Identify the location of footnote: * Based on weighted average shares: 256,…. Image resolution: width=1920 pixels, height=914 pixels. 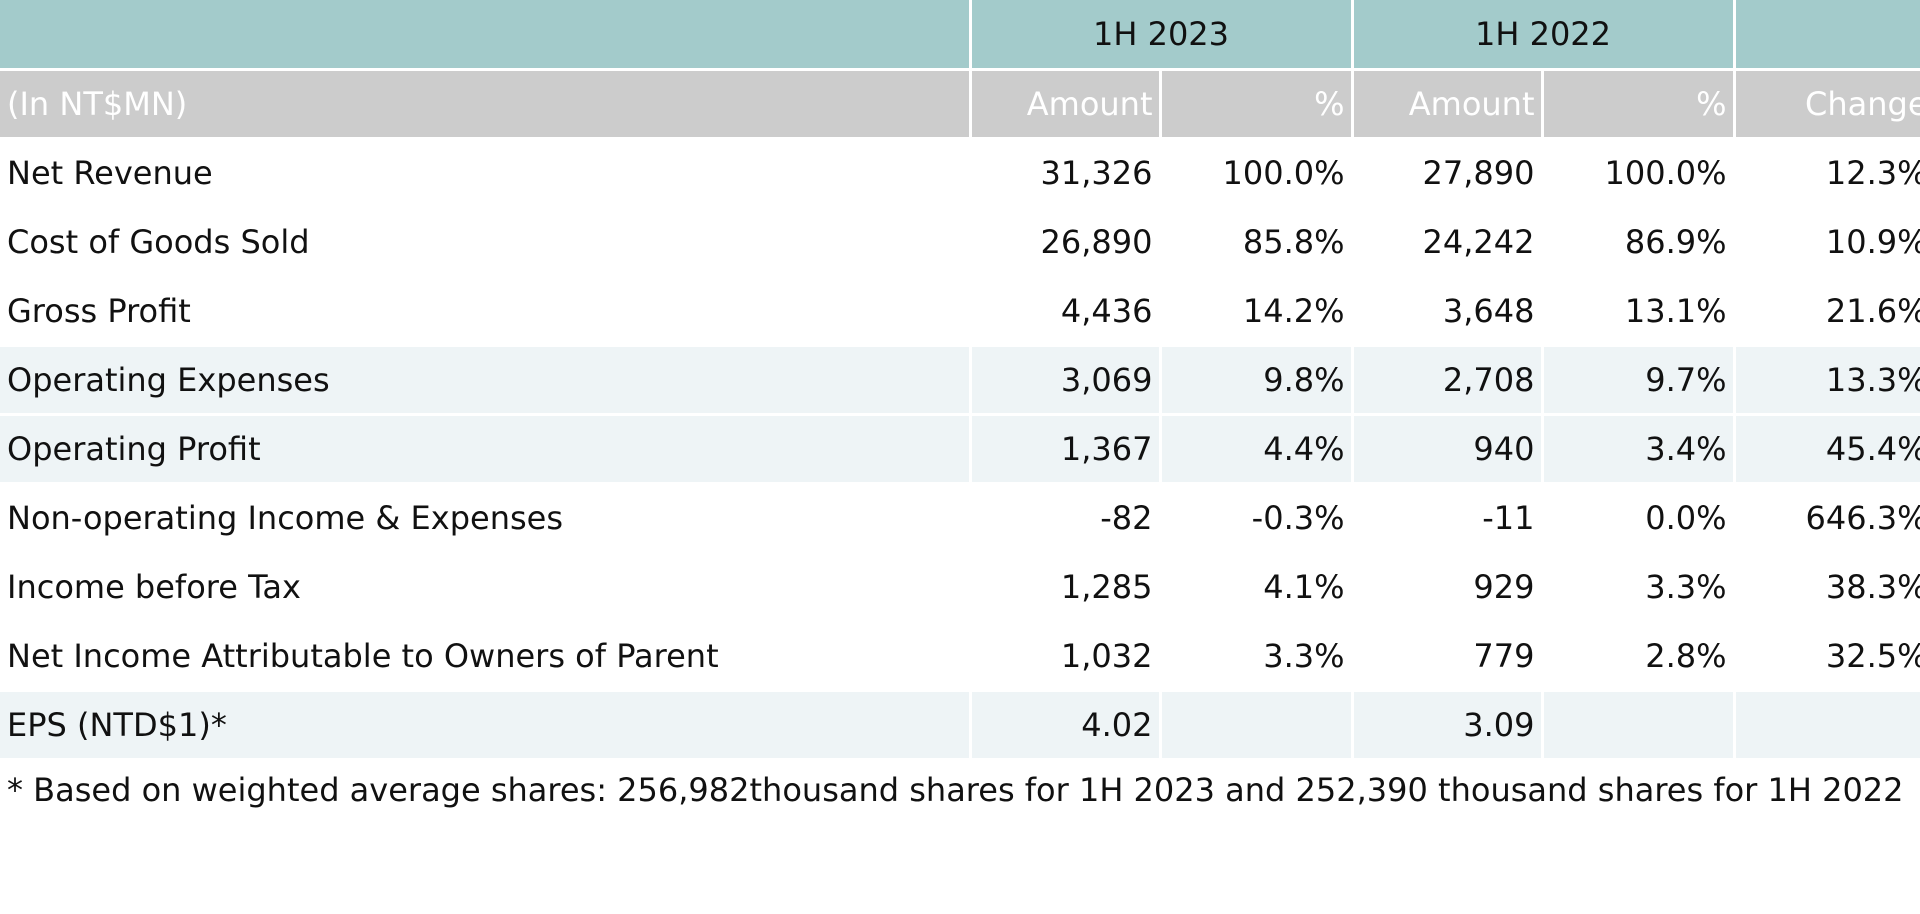
(955, 790).